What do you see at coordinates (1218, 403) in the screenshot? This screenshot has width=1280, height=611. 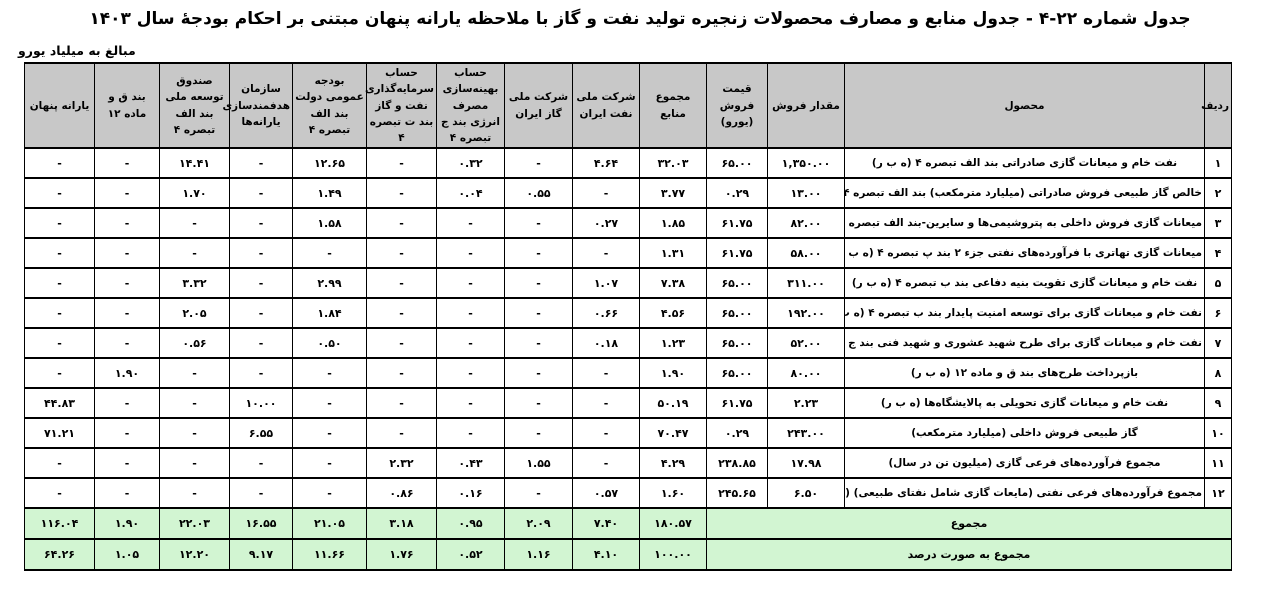 I see `row-number-cell: ۹` at bounding box center [1218, 403].